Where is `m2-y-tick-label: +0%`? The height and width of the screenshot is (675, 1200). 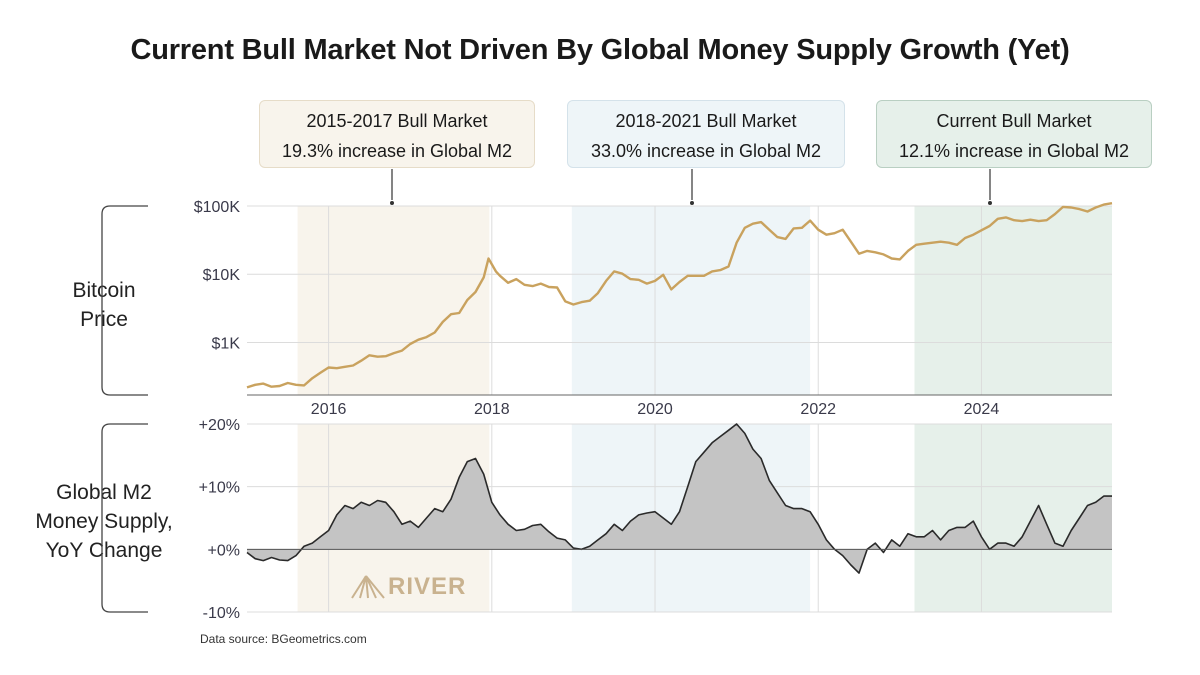
m2-y-tick-label: +0% is located at coordinates (224, 550).